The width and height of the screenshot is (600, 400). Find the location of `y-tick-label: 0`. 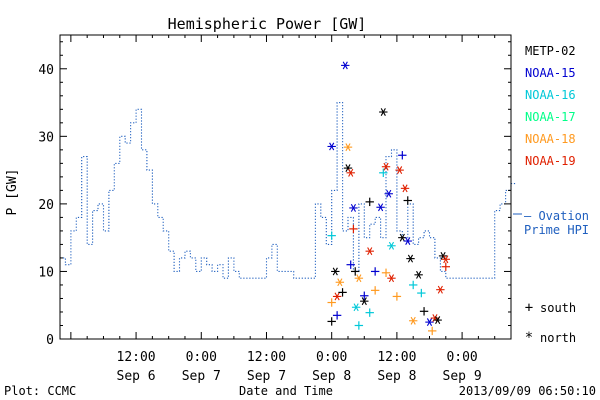

y-tick-label: 0 is located at coordinates (50, 340).